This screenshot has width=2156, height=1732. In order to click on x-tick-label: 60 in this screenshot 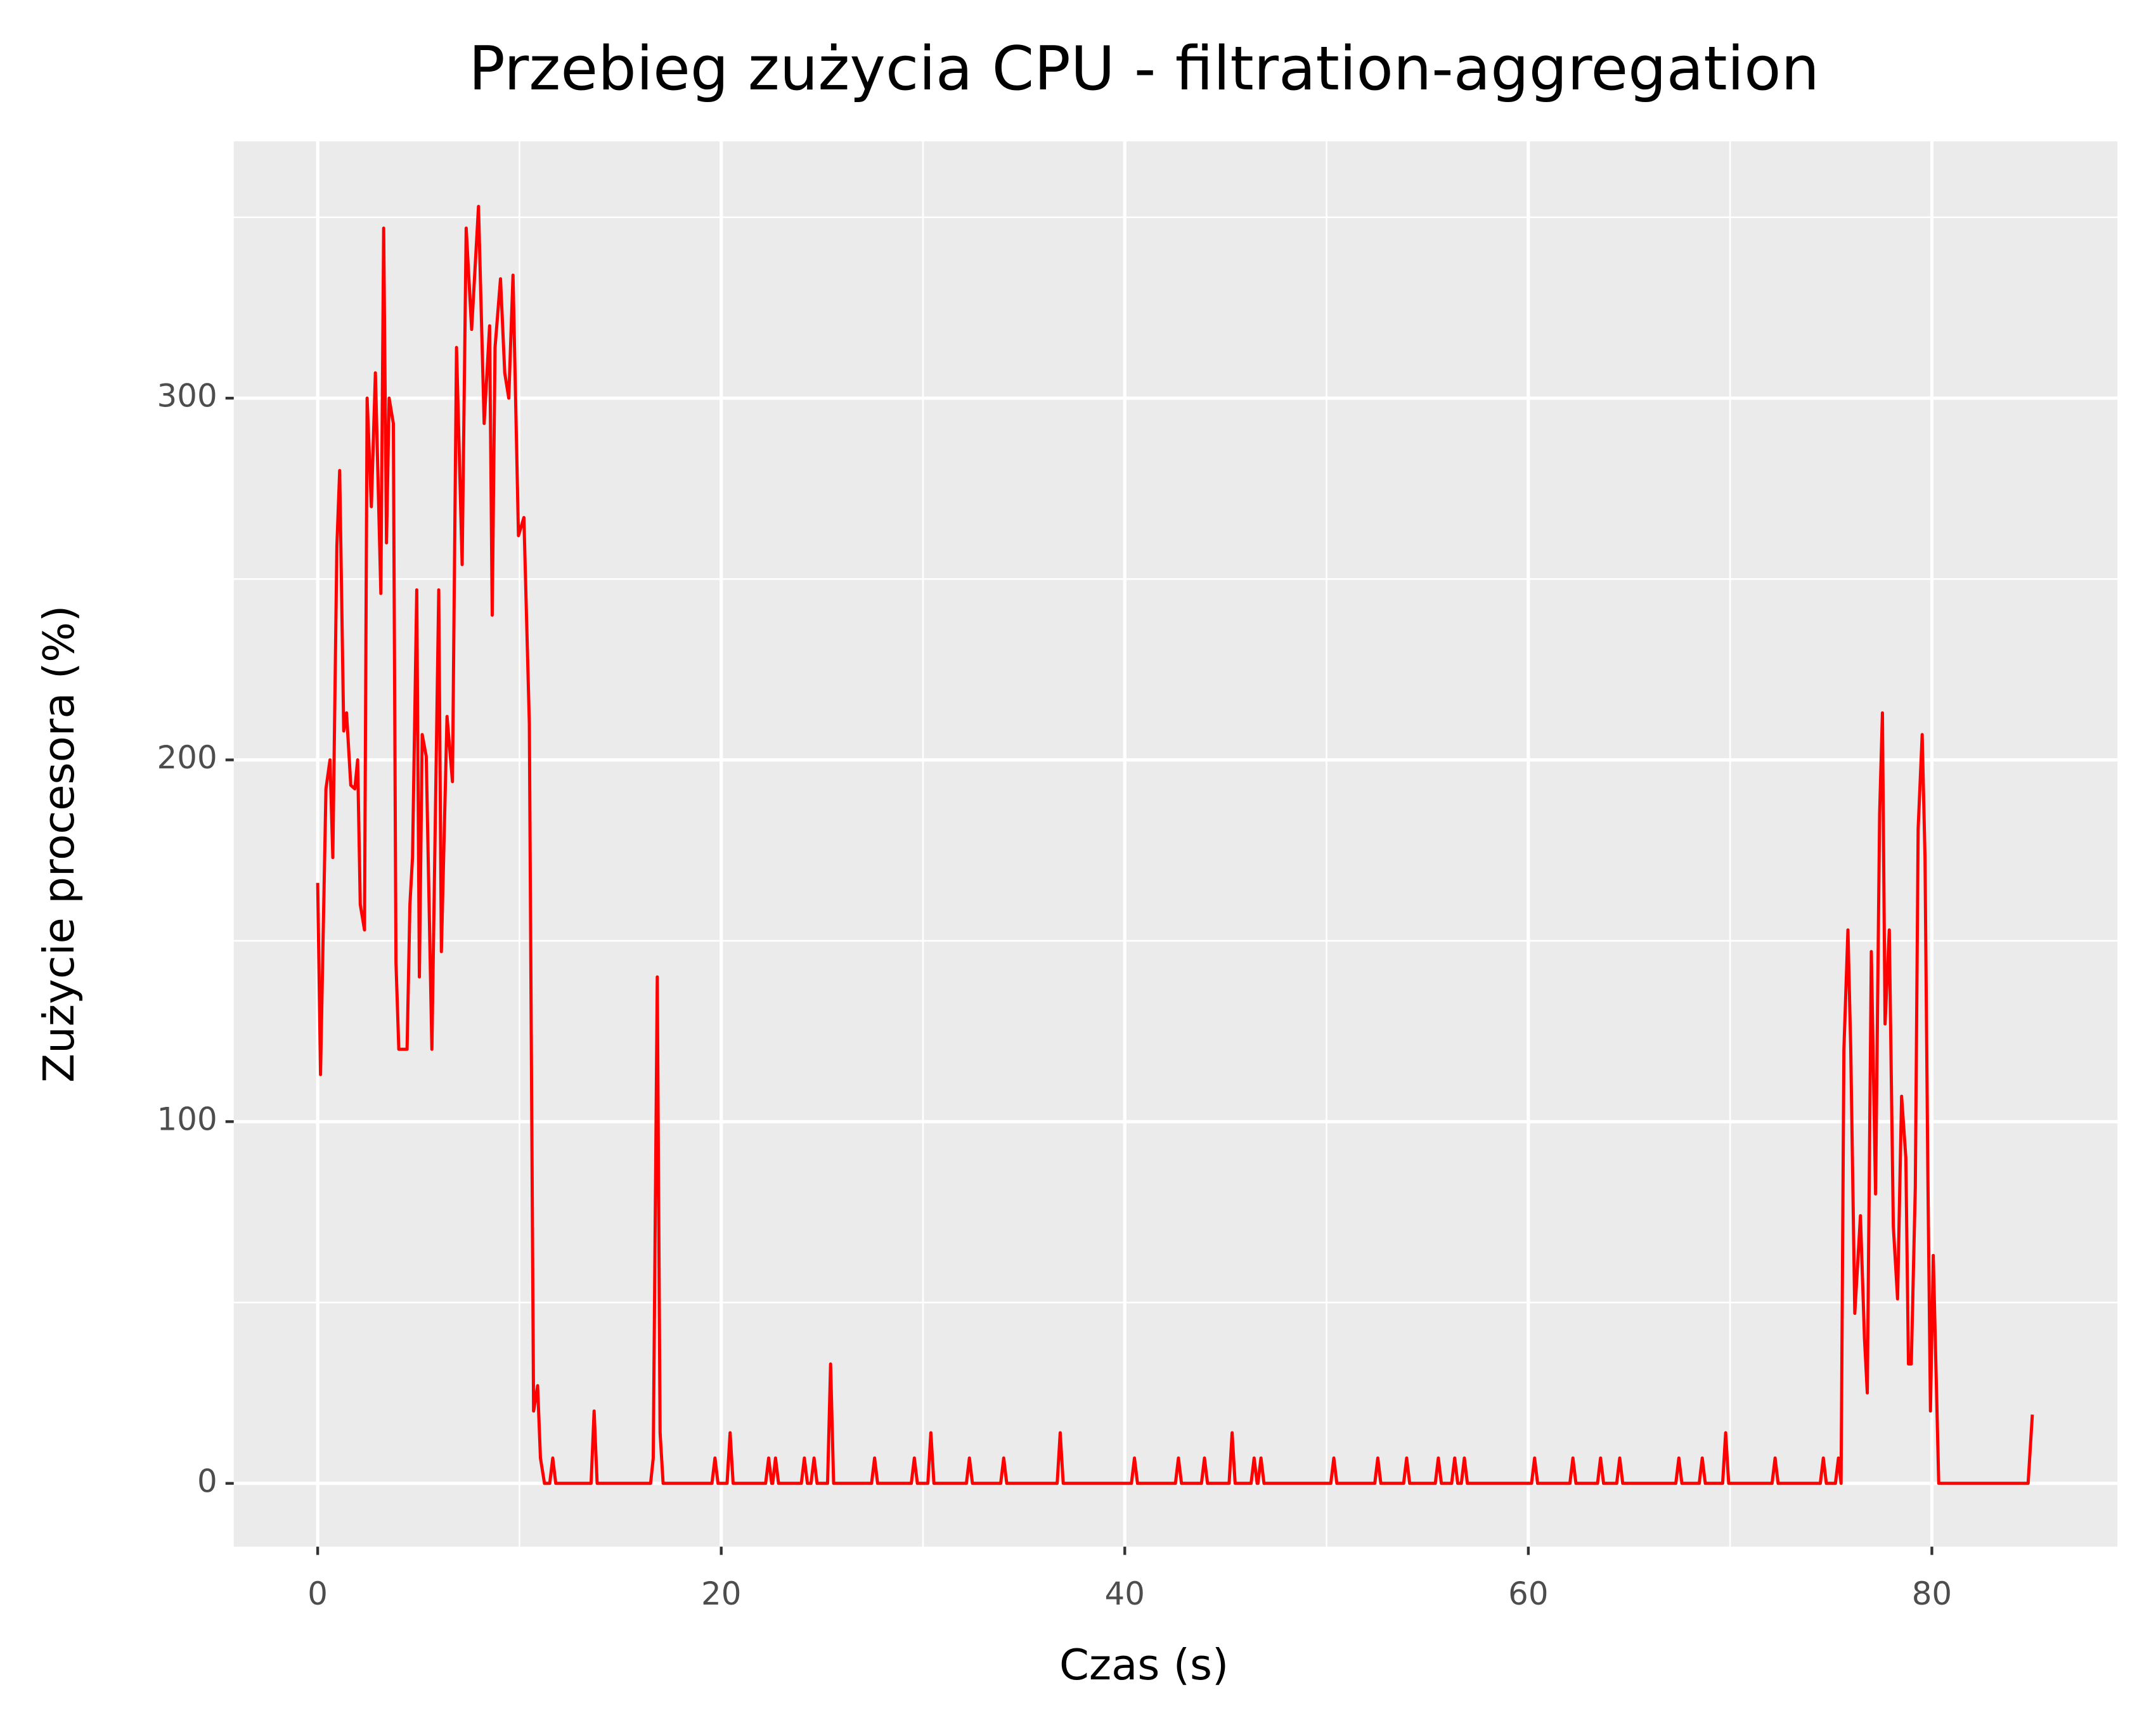, I will do `click(1528, 1594)`.